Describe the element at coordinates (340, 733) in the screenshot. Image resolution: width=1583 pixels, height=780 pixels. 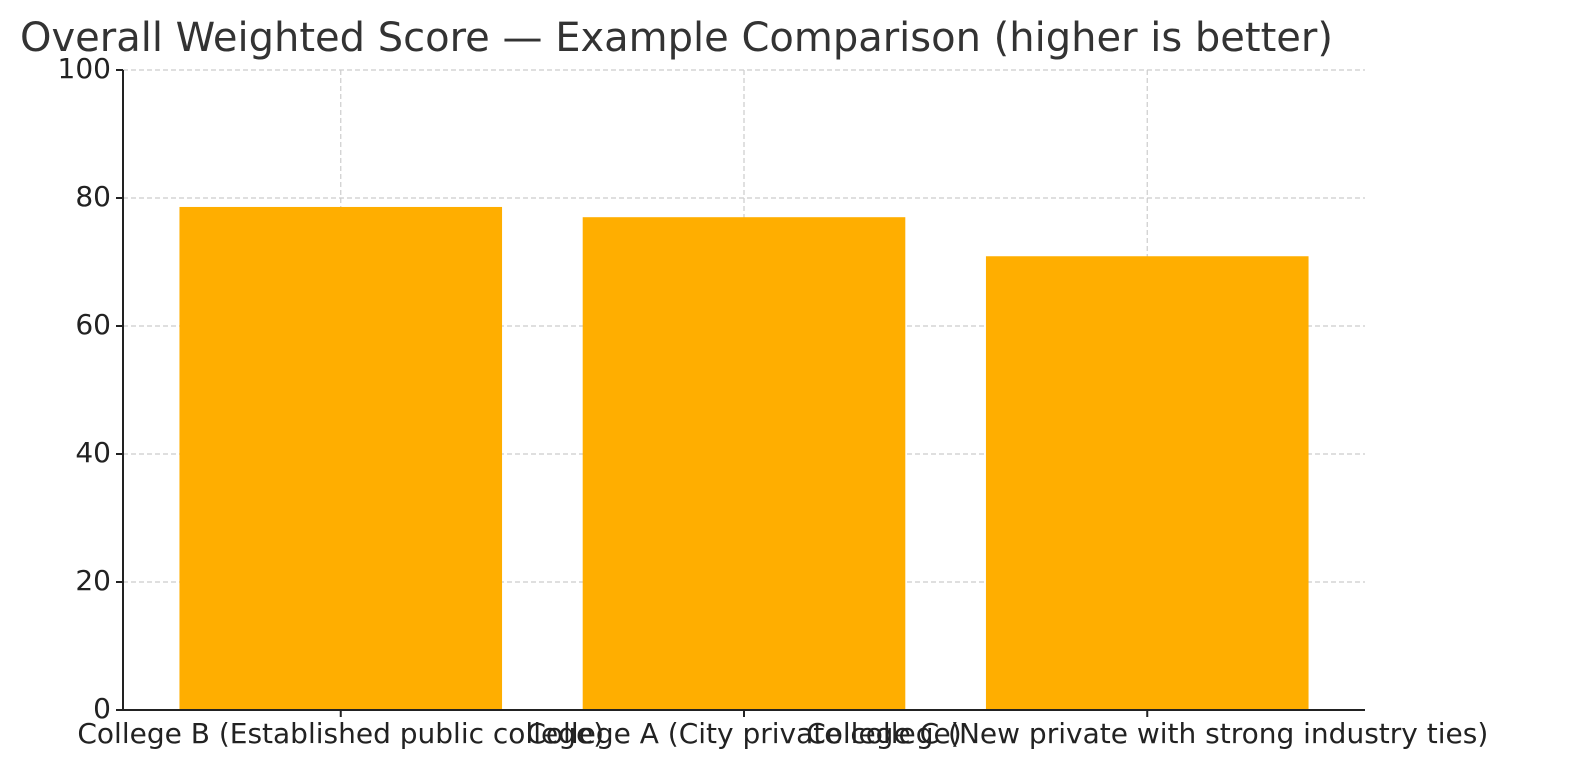
I see `x-tick-label: College B (Established public college)` at that location.